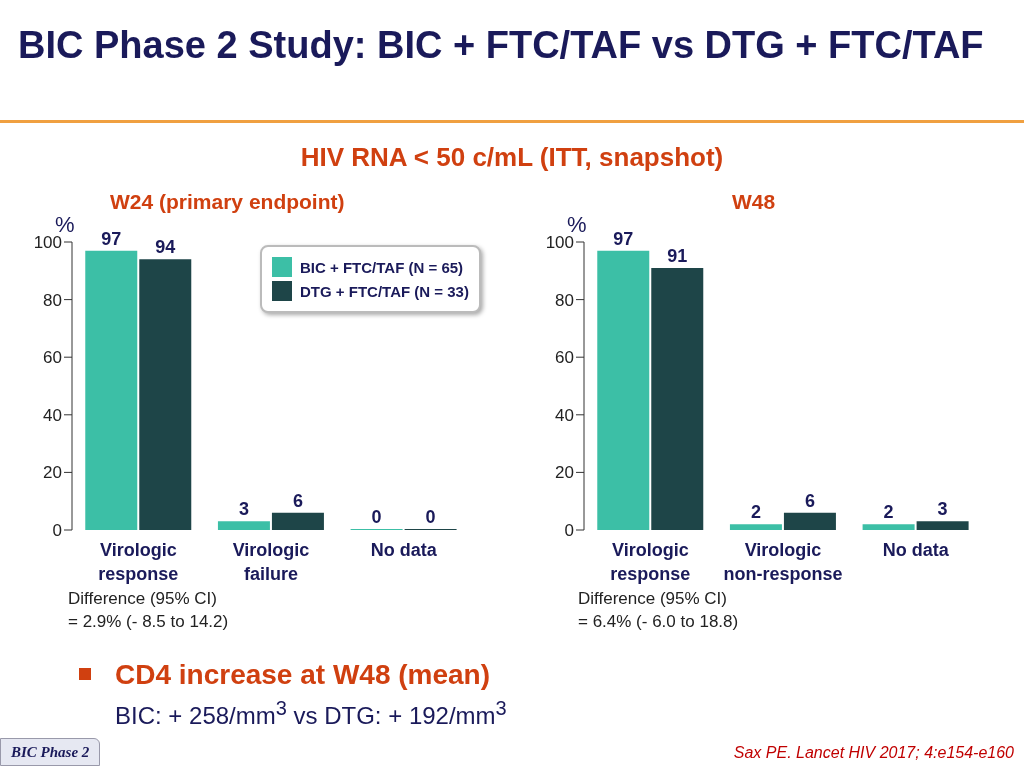 The height and width of the screenshot is (768, 1024). What do you see at coordinates (783, 562) in the screenshot?
I see `x-tick-label: Virologic non-response` at bounding box center [783, 562].